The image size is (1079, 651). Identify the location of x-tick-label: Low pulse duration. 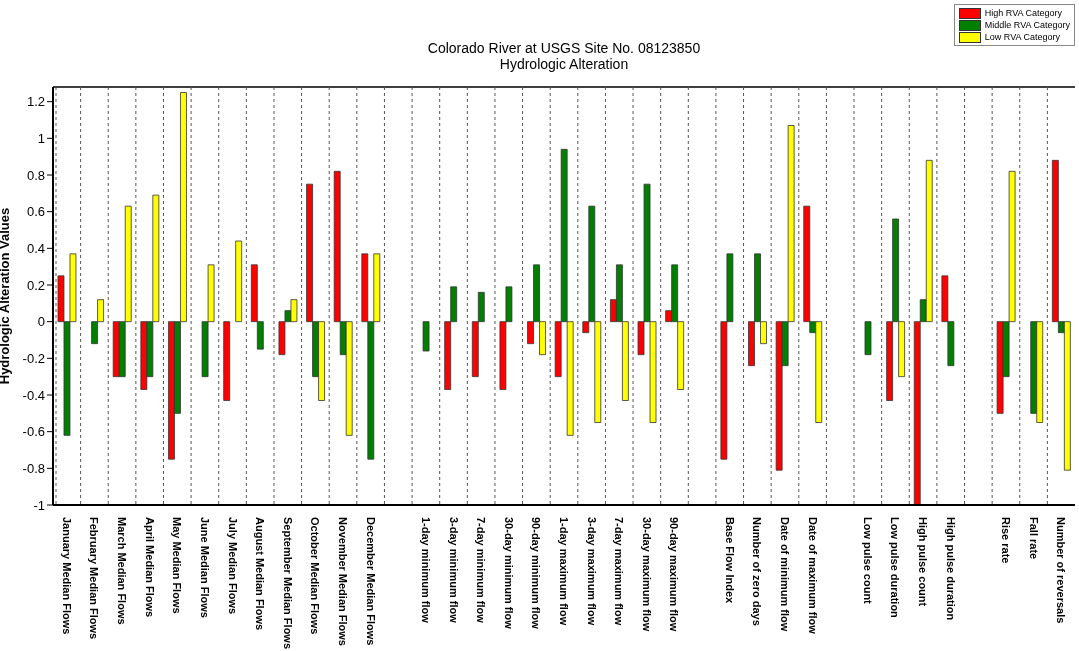
(895, 568).